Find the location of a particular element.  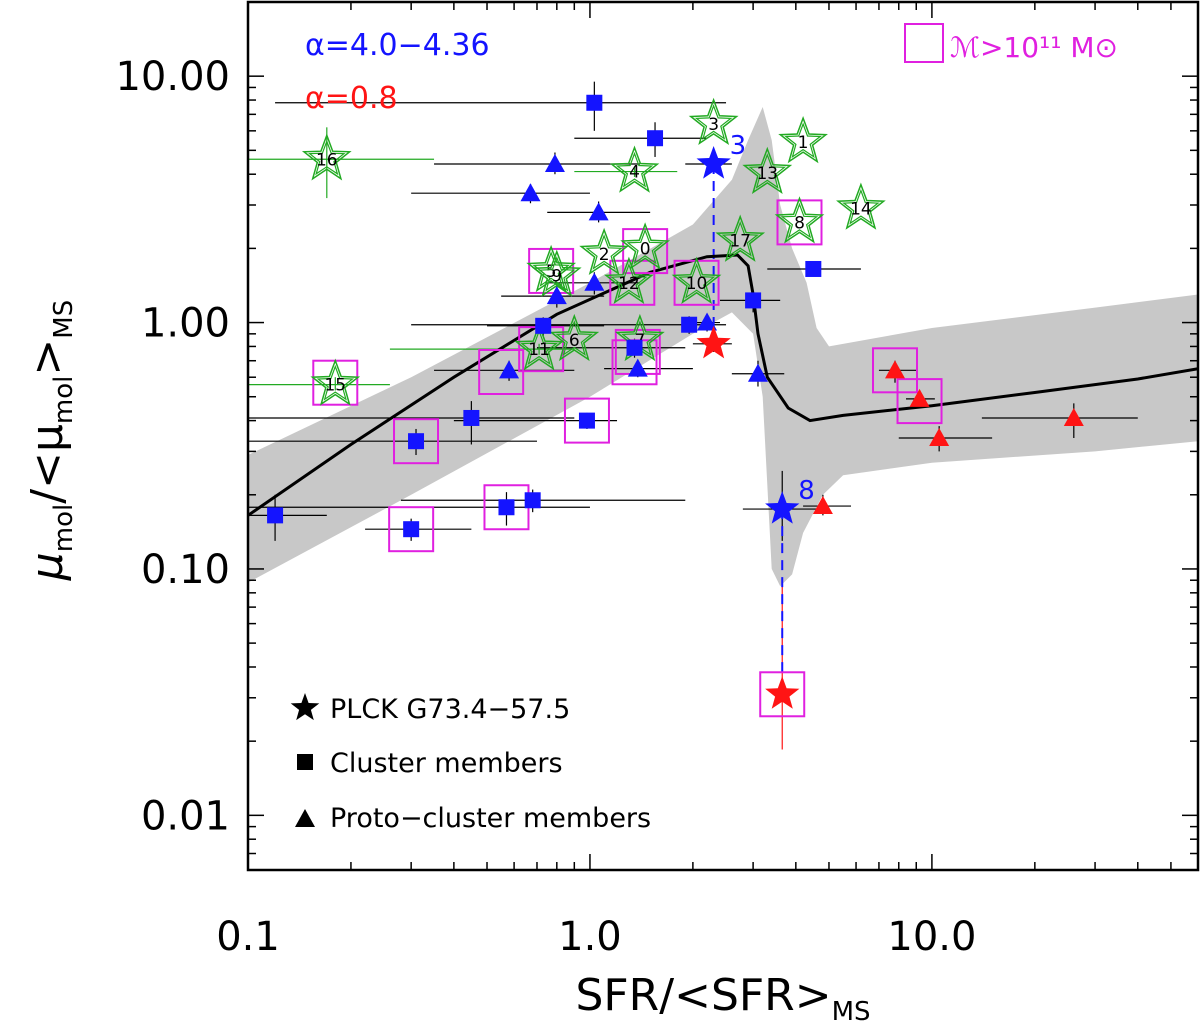

legend-square-icon is located at coordinates (305, 762).